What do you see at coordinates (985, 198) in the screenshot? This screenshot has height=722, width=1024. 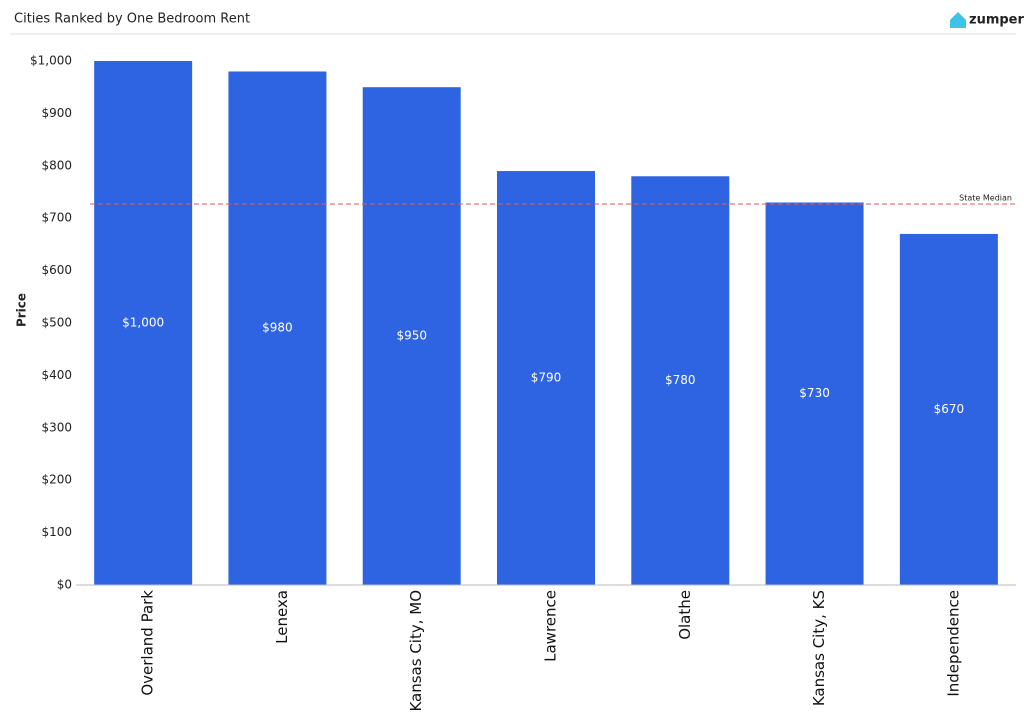 I see `reference-label: State Median` at bounding box center [985, 198].